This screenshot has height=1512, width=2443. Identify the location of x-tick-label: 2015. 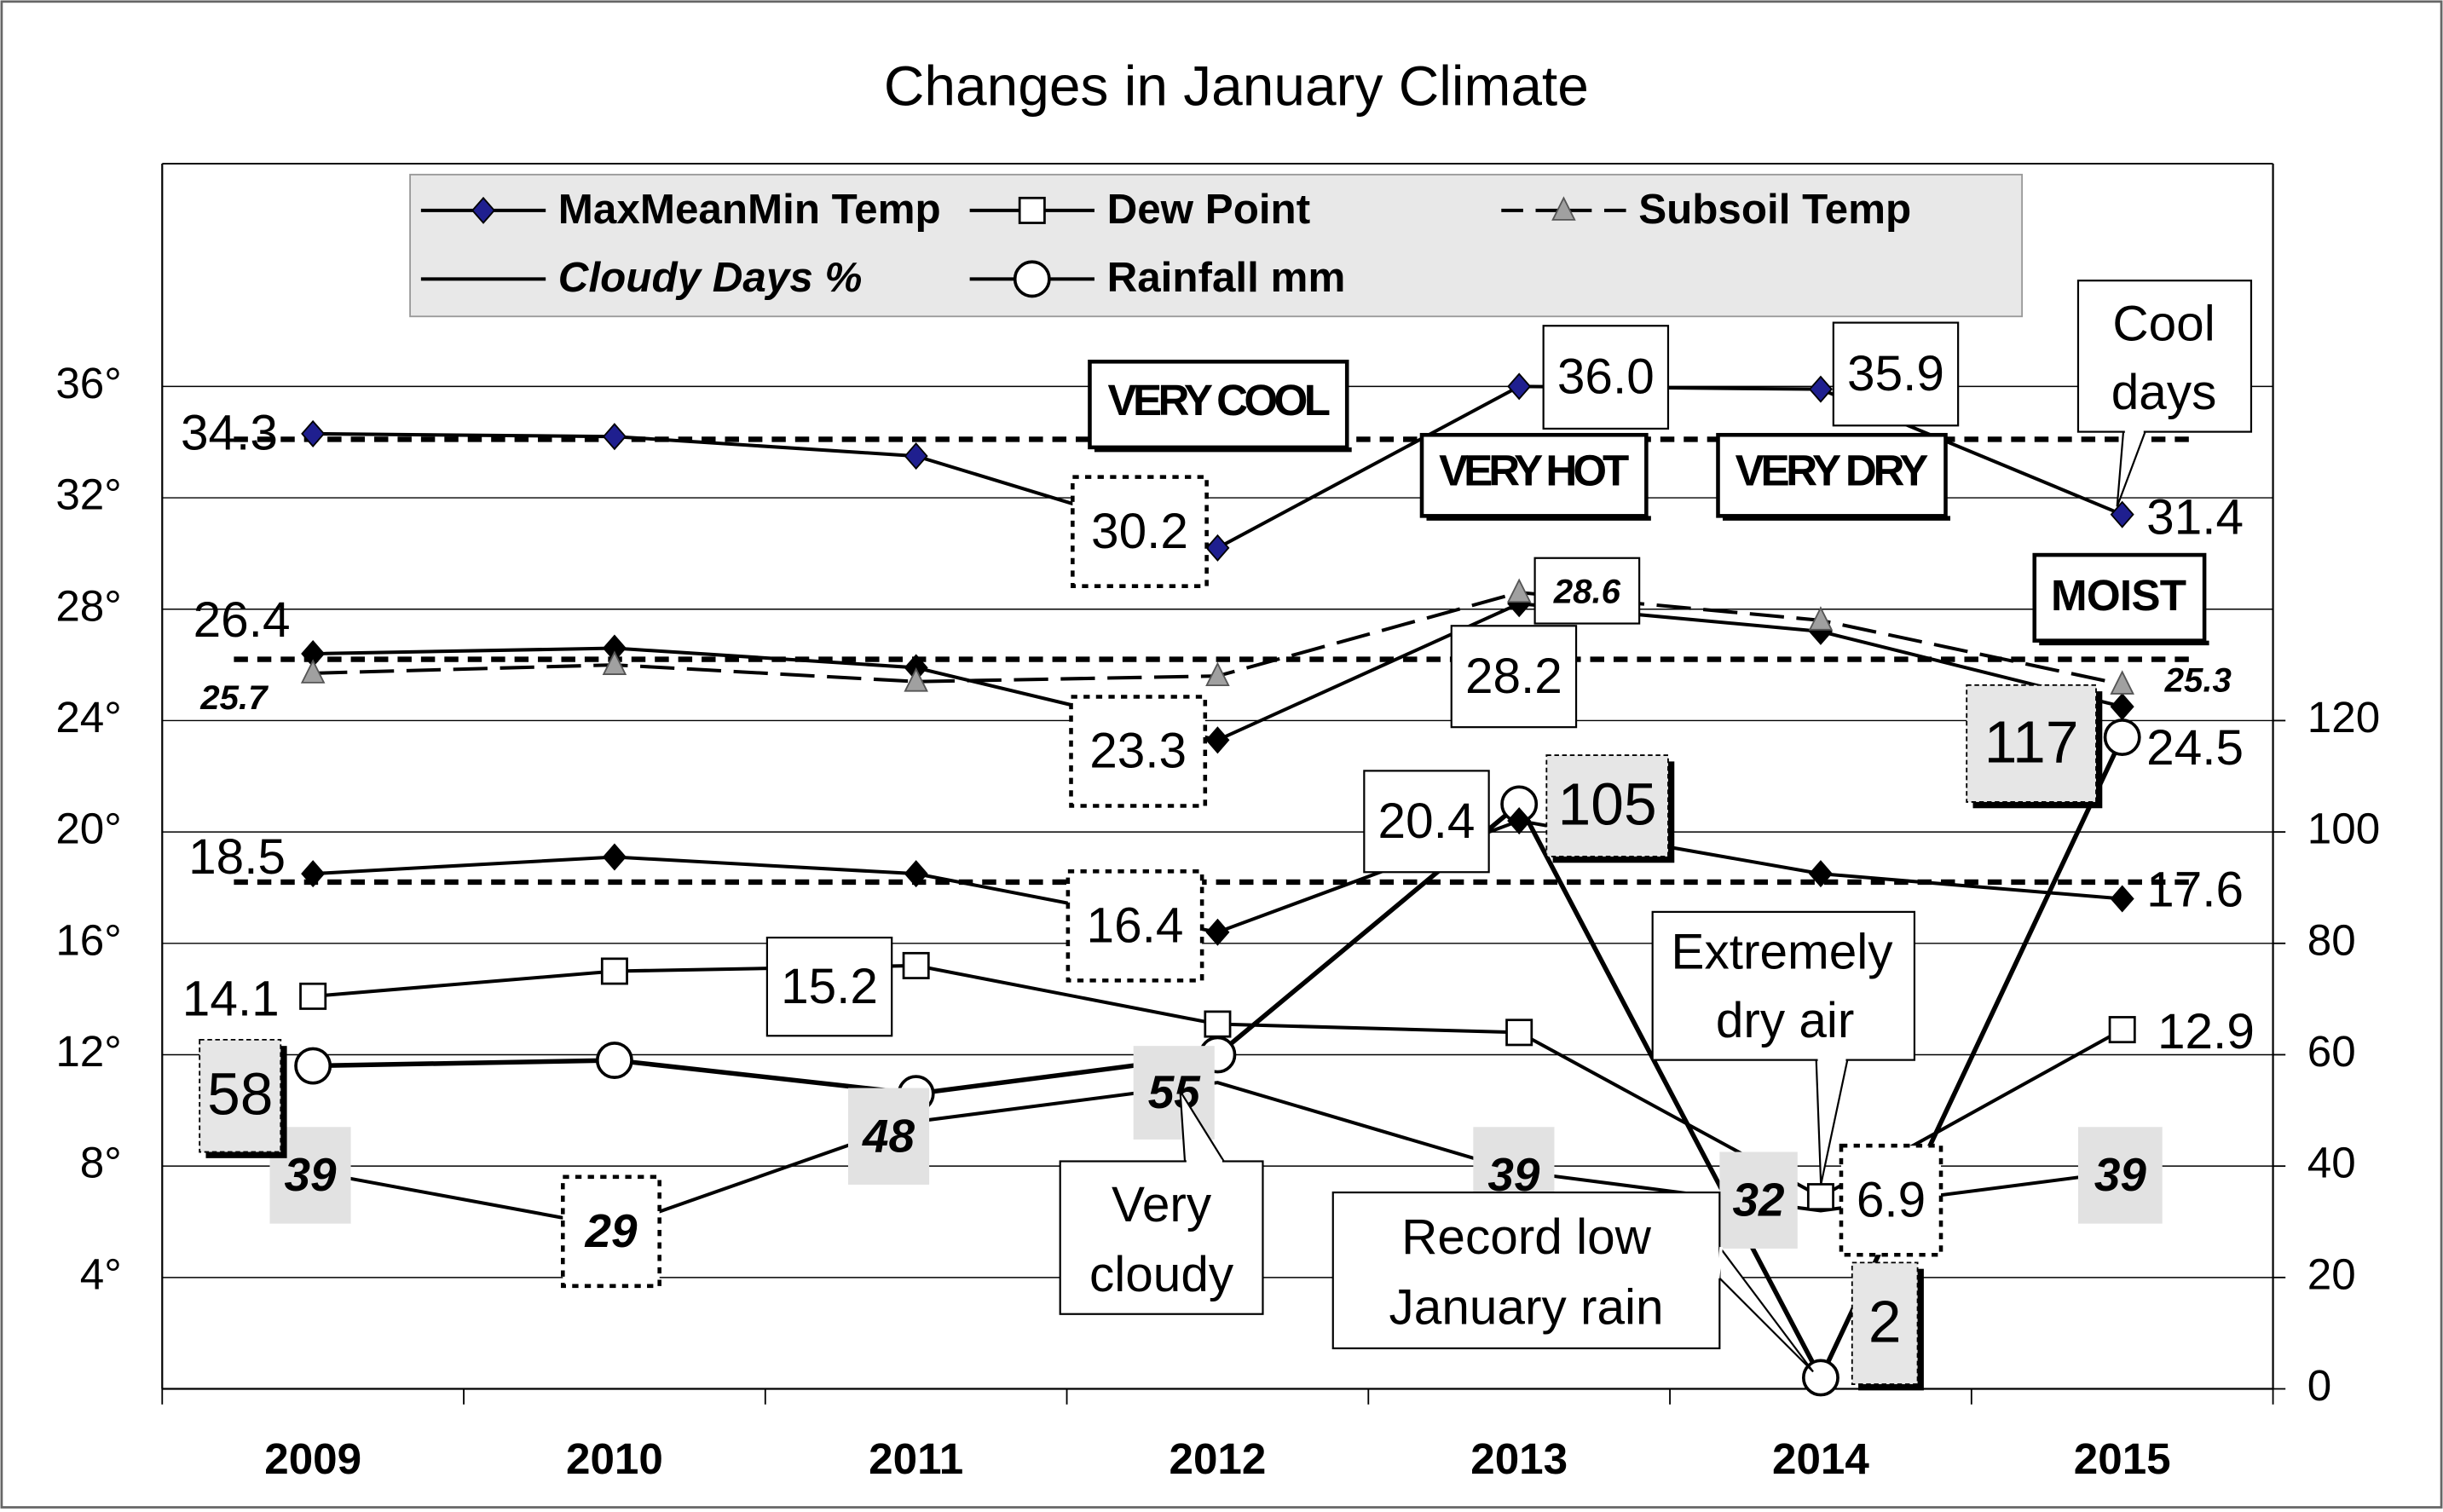
(2123, 1458).